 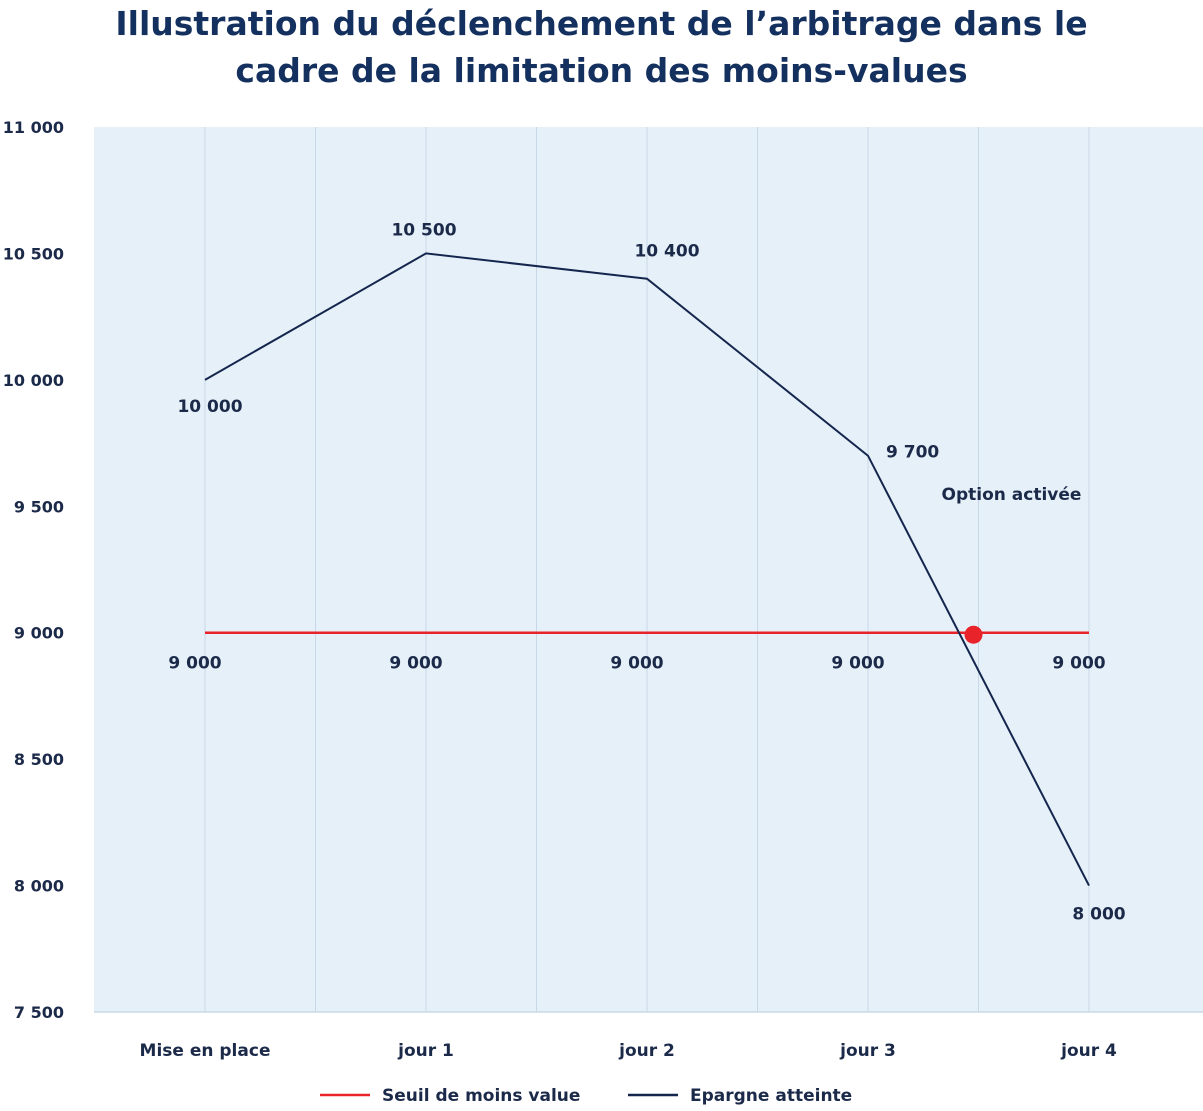 What do you see at coordinates (39, 633) in the screenshot?
I see `y-tick-label: 9 000` at bounding box center [39, 633].